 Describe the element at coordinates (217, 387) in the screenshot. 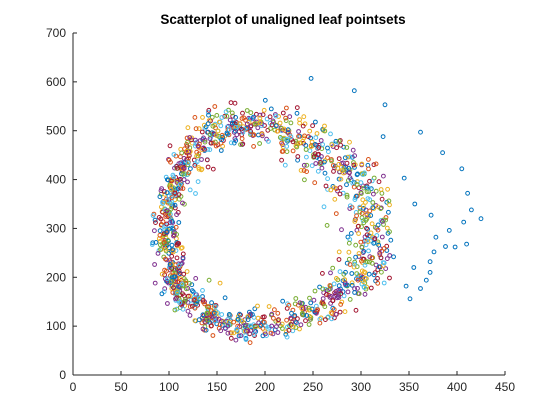

I see `x-tick-label: 150` at that location.